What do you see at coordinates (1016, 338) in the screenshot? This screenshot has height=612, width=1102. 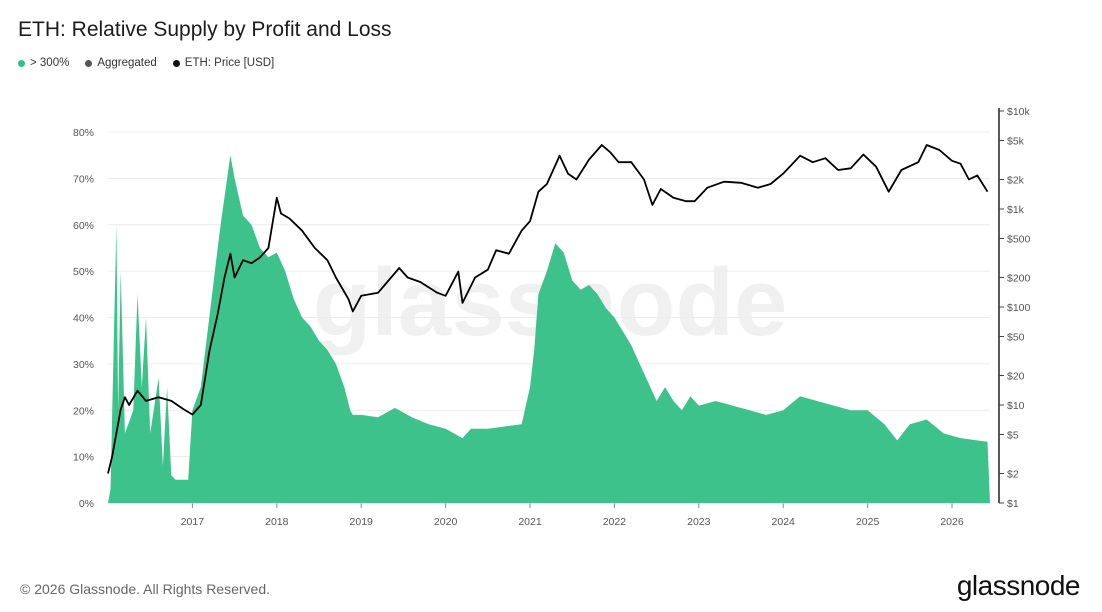 I see `y-right-tick-label: $50` at bounding box center [1016, 338].